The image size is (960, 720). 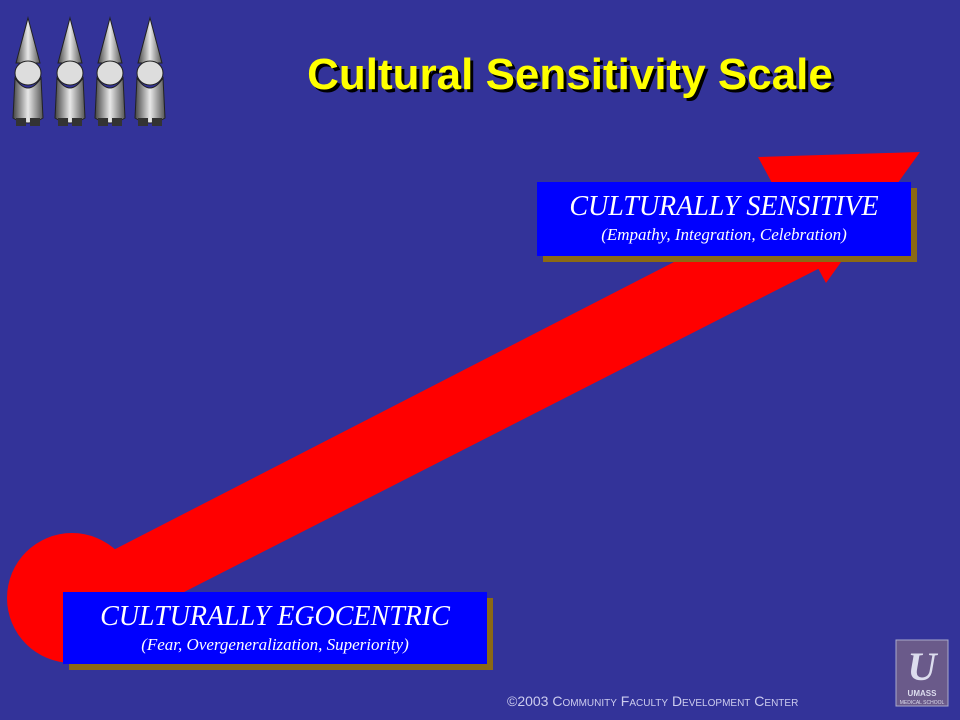 I want to click on egocentric-sub-text: (Fear, Overgeneralization, Superiority), so click(x=275, y=644).